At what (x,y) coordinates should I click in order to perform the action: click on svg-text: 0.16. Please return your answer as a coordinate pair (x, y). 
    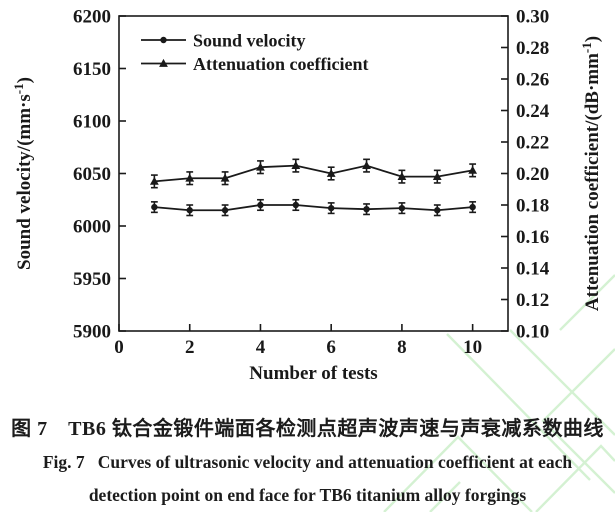
    Looking at the image, I should click on (532, 237).